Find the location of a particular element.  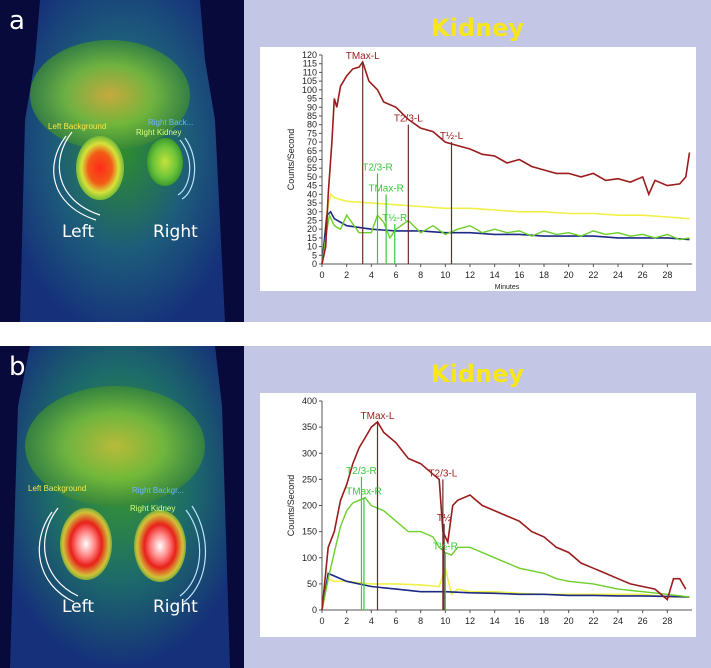

y-tick-label: 20 is located at coordinates (312, 229).